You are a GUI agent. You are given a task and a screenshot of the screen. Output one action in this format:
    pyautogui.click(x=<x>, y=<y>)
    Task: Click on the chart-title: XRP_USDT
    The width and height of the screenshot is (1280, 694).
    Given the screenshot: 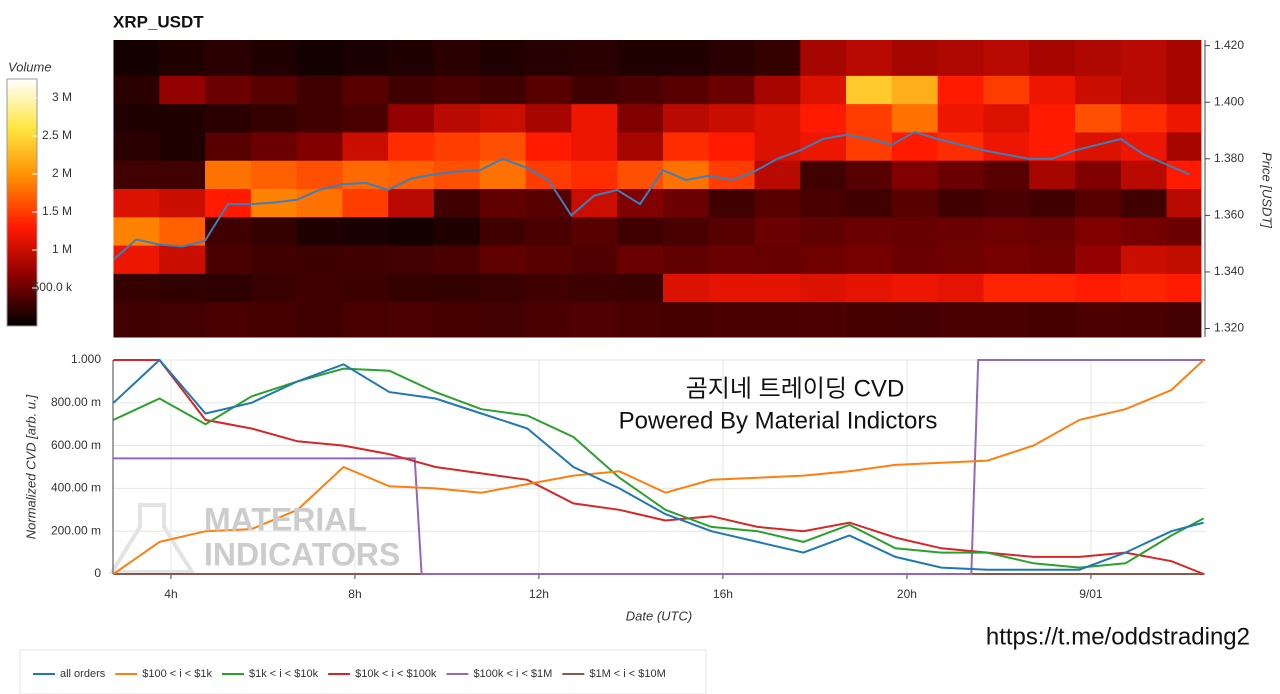 What is the action you would take?
    pyautogui.click(x=158, y=21)
    